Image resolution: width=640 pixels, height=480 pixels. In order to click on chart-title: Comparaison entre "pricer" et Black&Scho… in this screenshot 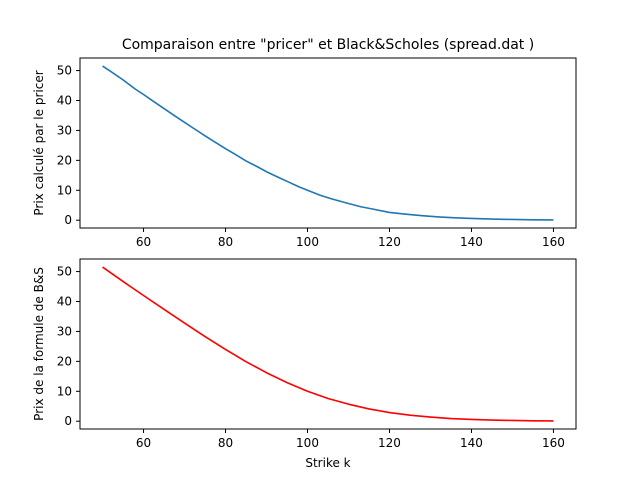, I will do `click(328, 45)`.